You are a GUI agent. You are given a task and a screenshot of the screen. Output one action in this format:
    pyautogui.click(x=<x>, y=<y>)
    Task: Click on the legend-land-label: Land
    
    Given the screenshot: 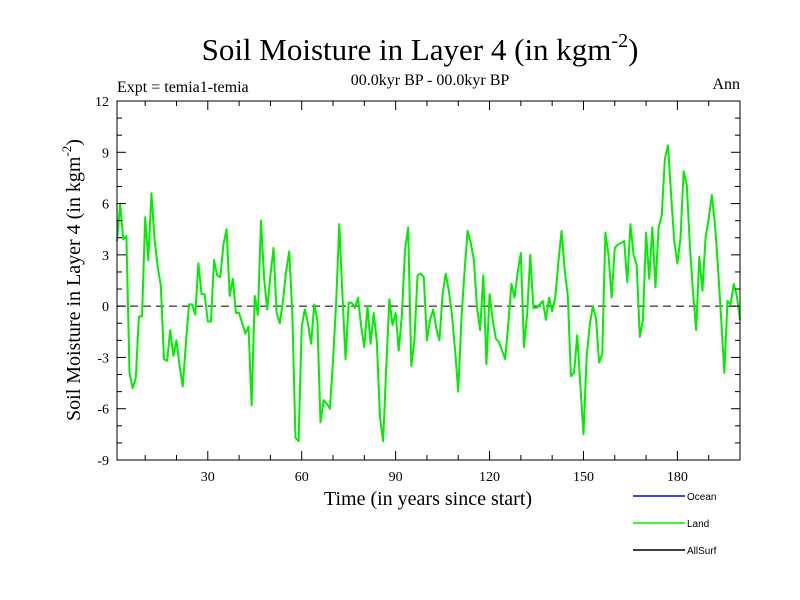 What is the action you would take?
    pyautogui.click(x=698, y=524)
    